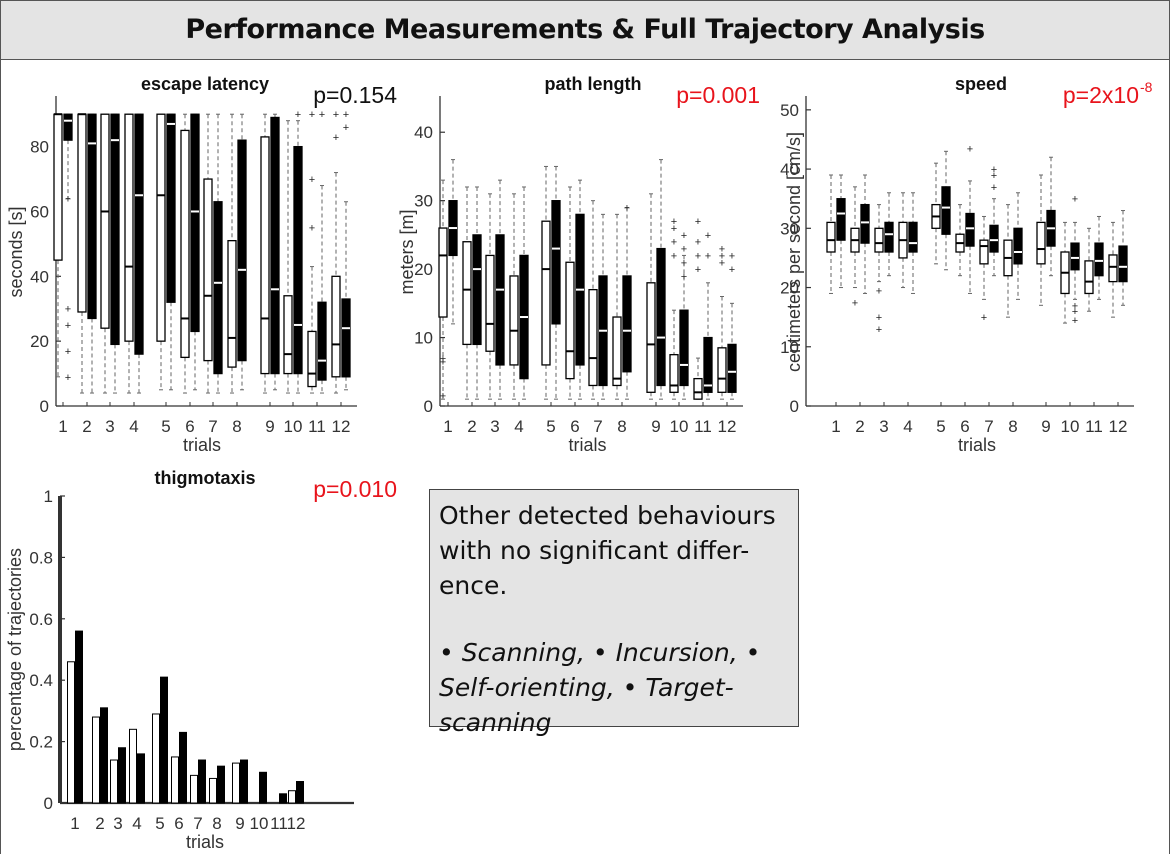 This screenshot has width=1172, height=854. Describe the element at coordinates (655, 426) in the screenshot. I see `x-tick-label: 9` at that location.